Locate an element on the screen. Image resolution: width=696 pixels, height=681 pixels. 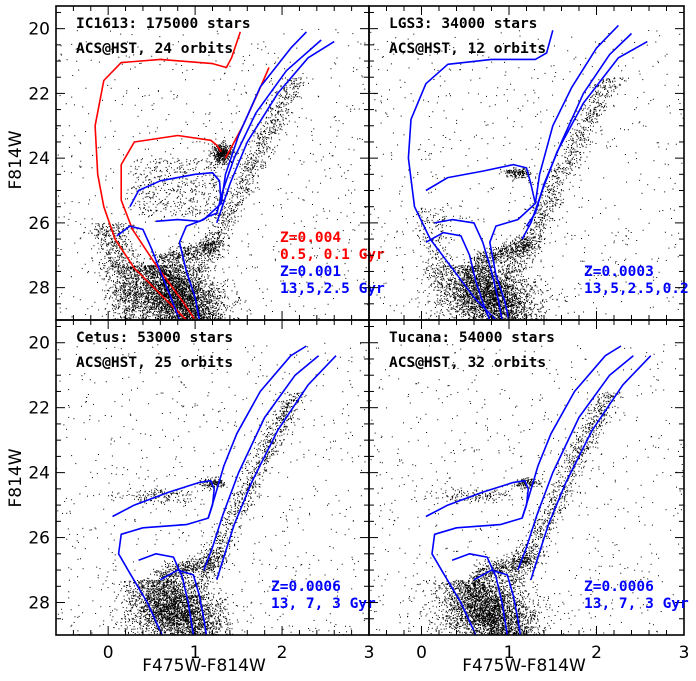
legend-entry: 0.5, 0.1 Gyr is located at coordinates (332, 255).